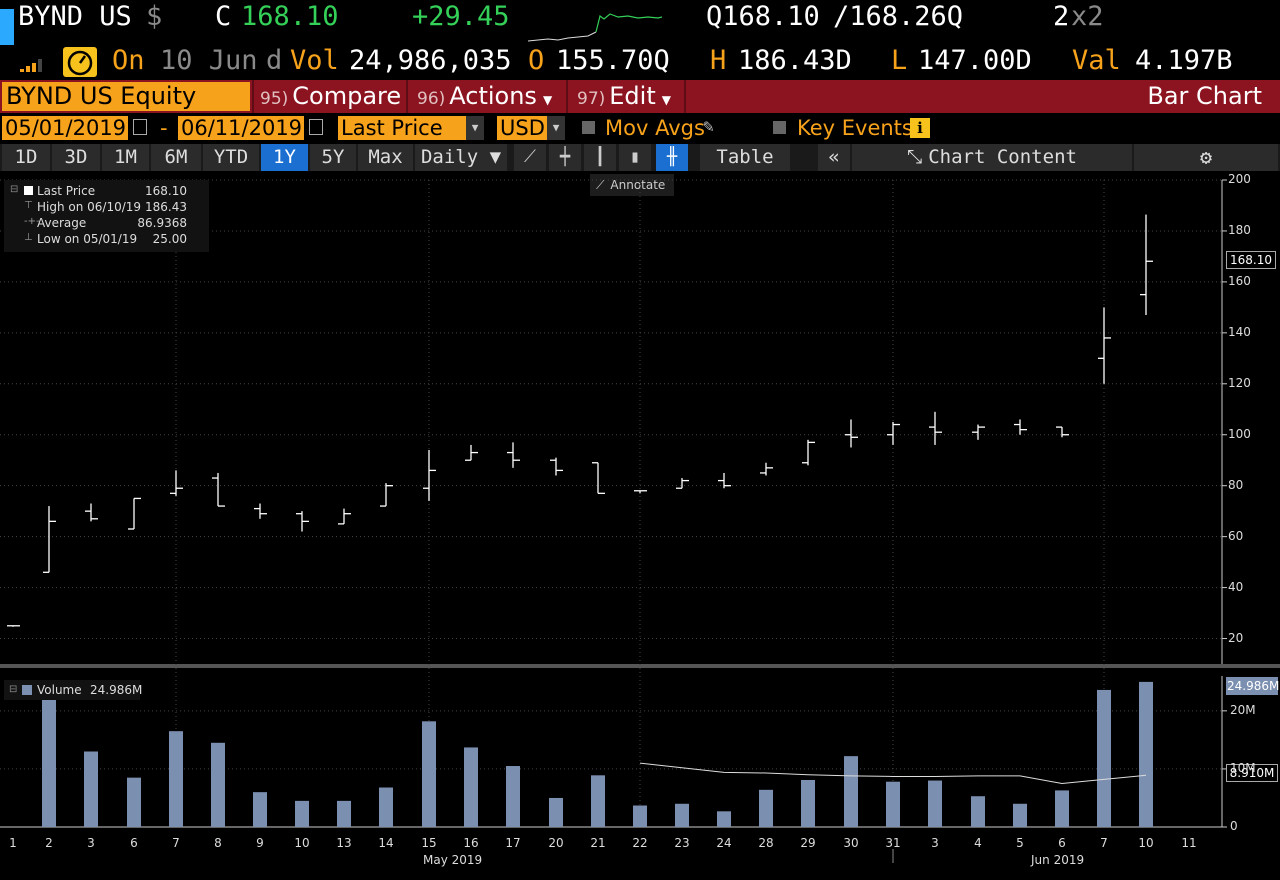 The height and width of the screenshot is (880, 1280). Describe the element at coordinates (588, 127) in the screenshot. I see `mov-avgs-checkbox` at that location.